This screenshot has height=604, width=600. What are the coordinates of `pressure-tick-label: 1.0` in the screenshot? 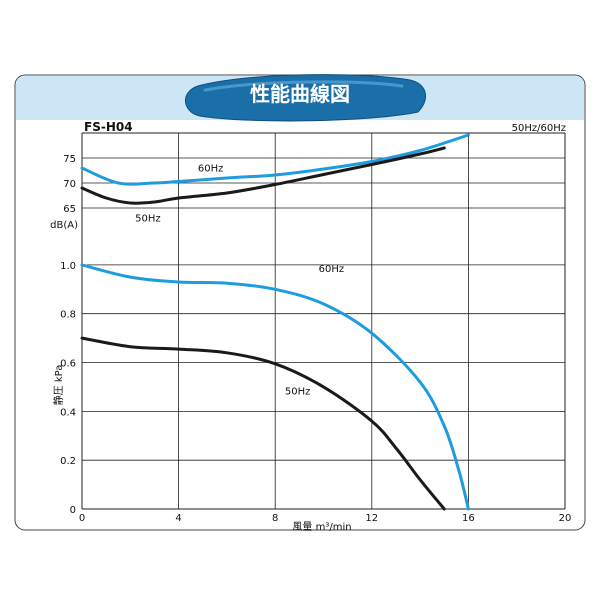 It's located at (68, 266).